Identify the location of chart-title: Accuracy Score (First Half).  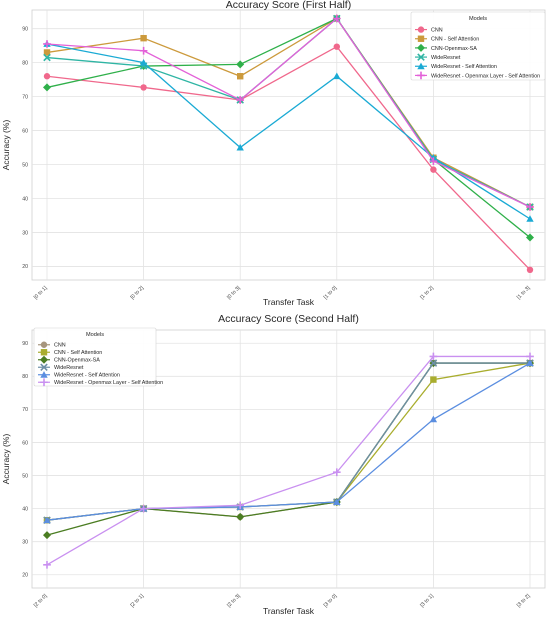
(288, 5).